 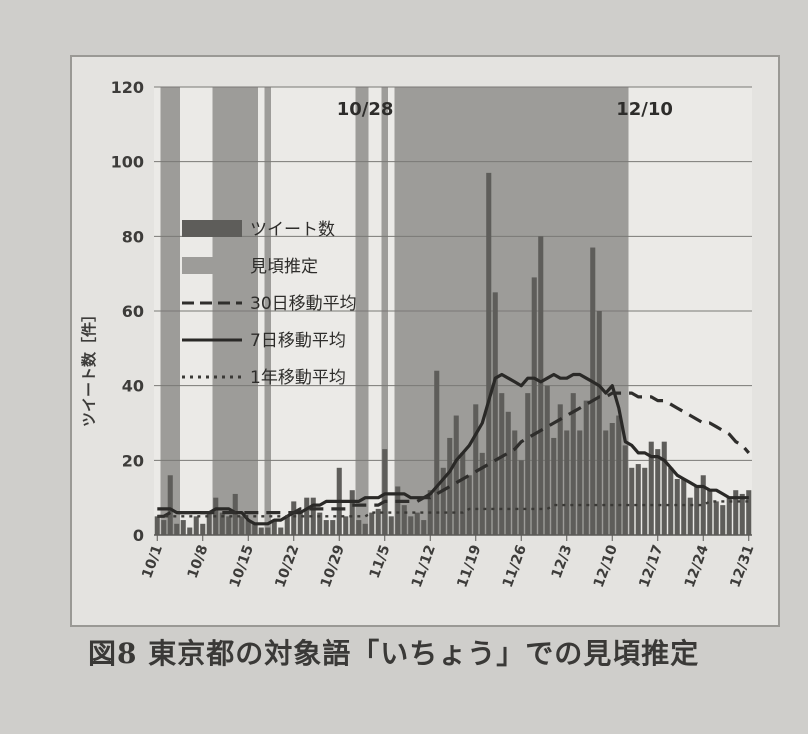 What do you see at coordinates (651, 488) in the screenshot?
I see `bar-12/16` at bounding box center [651, 488].